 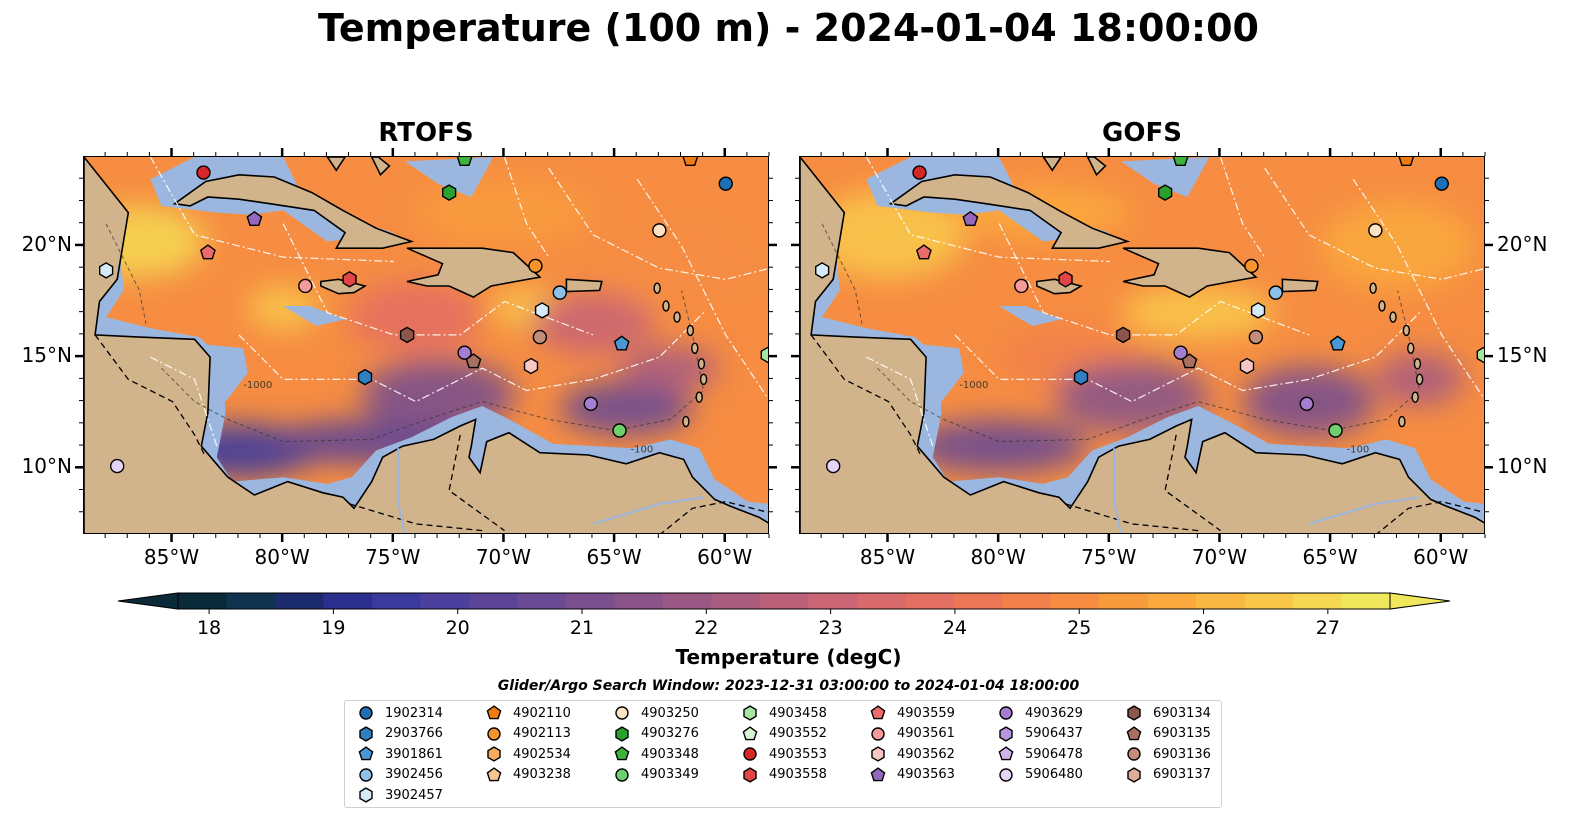 What do you see at coordinates (1182, 774) in the screenshot?
I see `legend-label: 6903137` at bounding box center [1182, 774].